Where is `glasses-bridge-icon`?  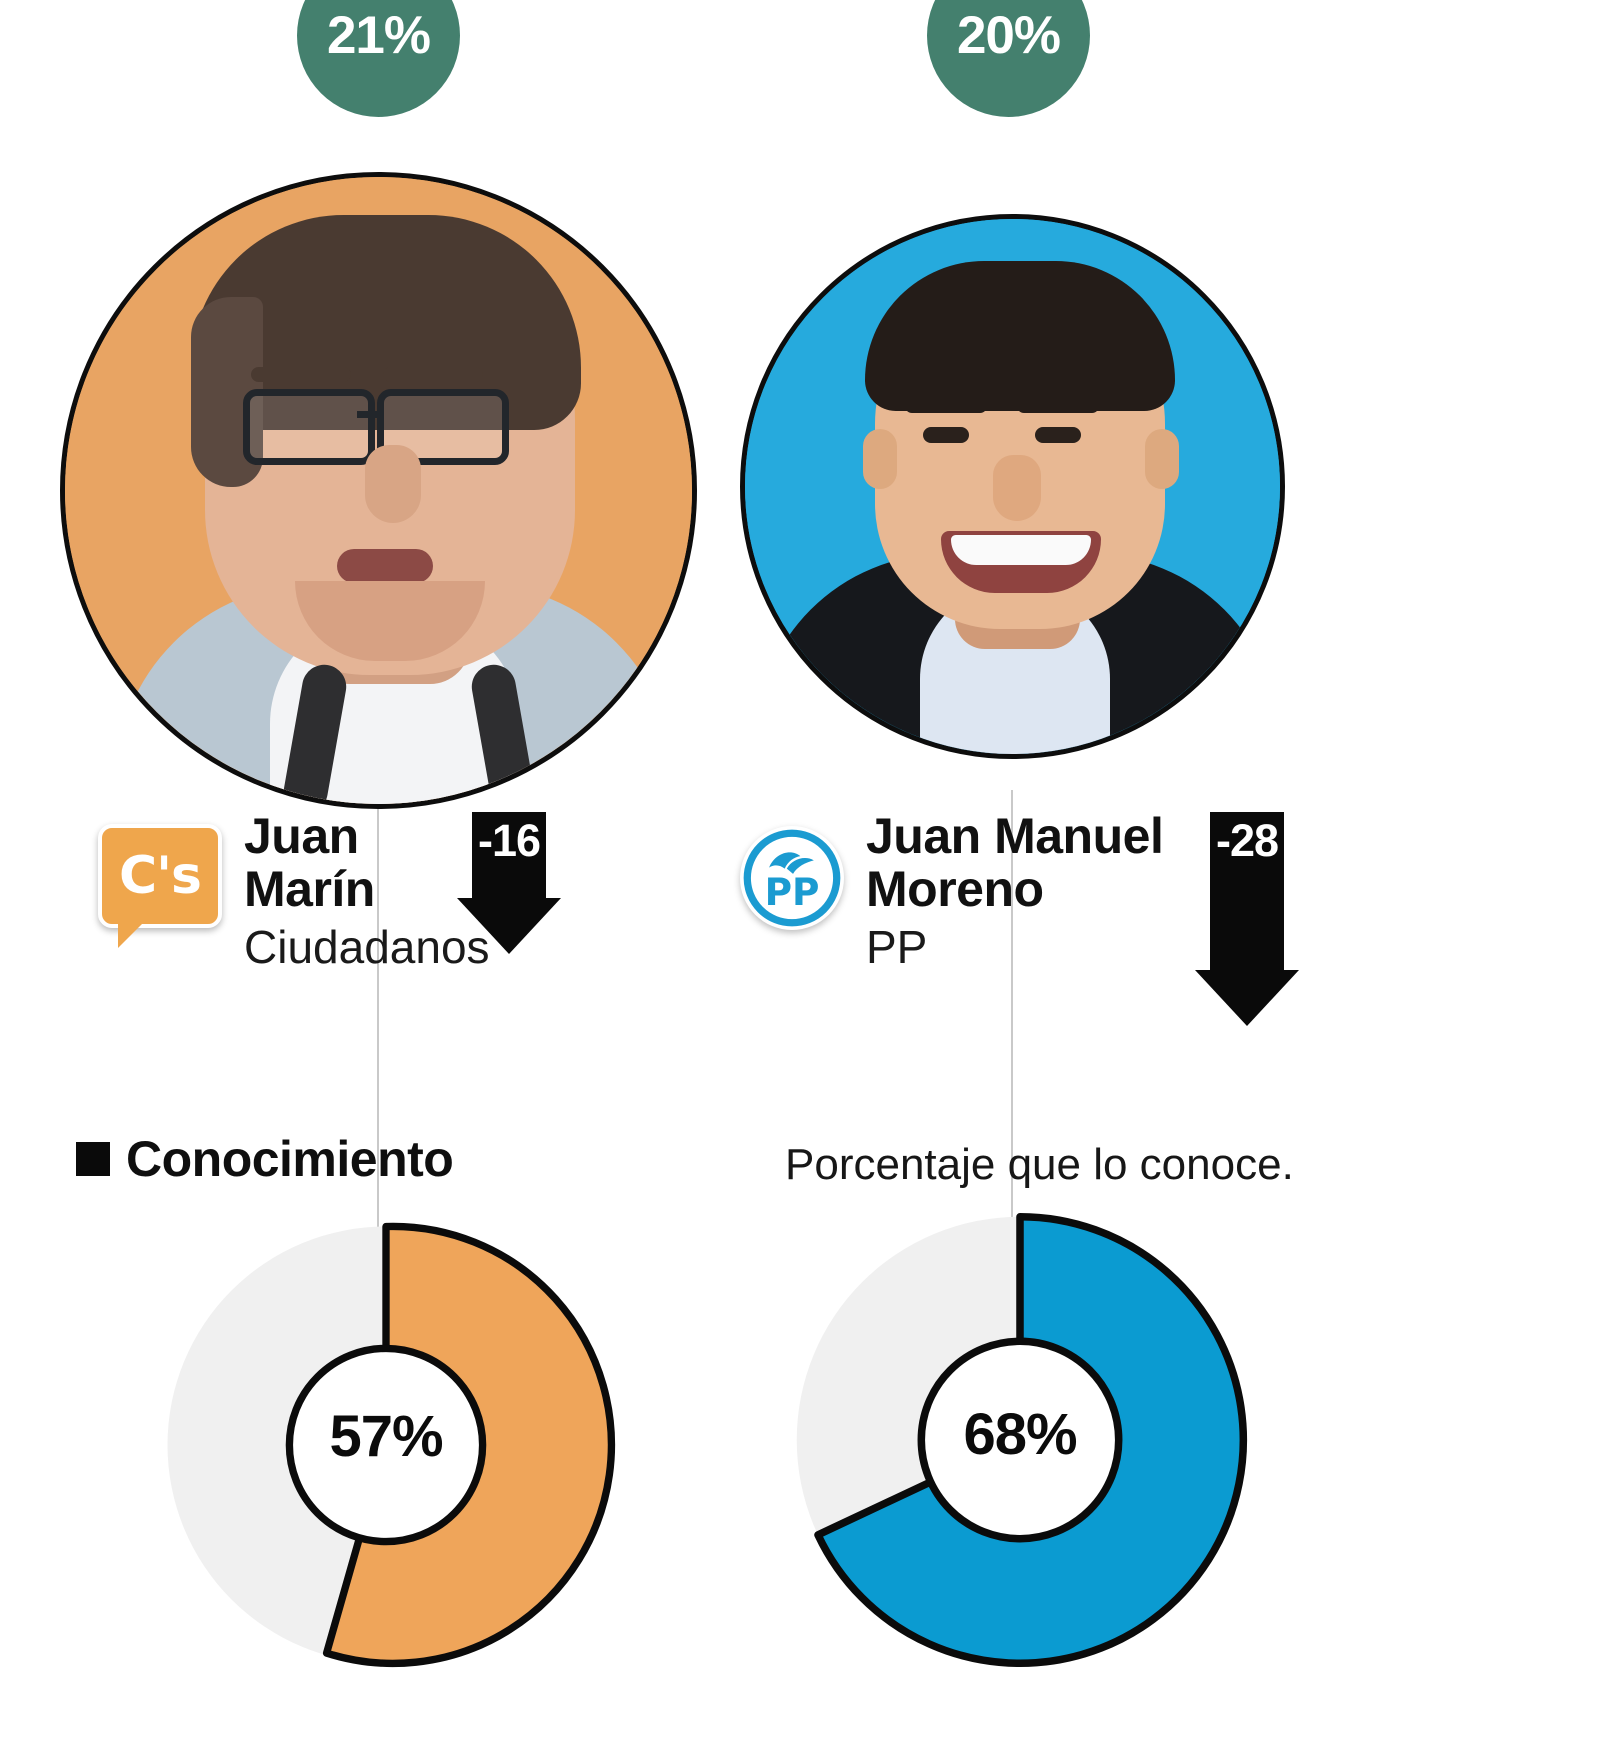 glasses-bridge-icon is located at coordinates (370, 414).